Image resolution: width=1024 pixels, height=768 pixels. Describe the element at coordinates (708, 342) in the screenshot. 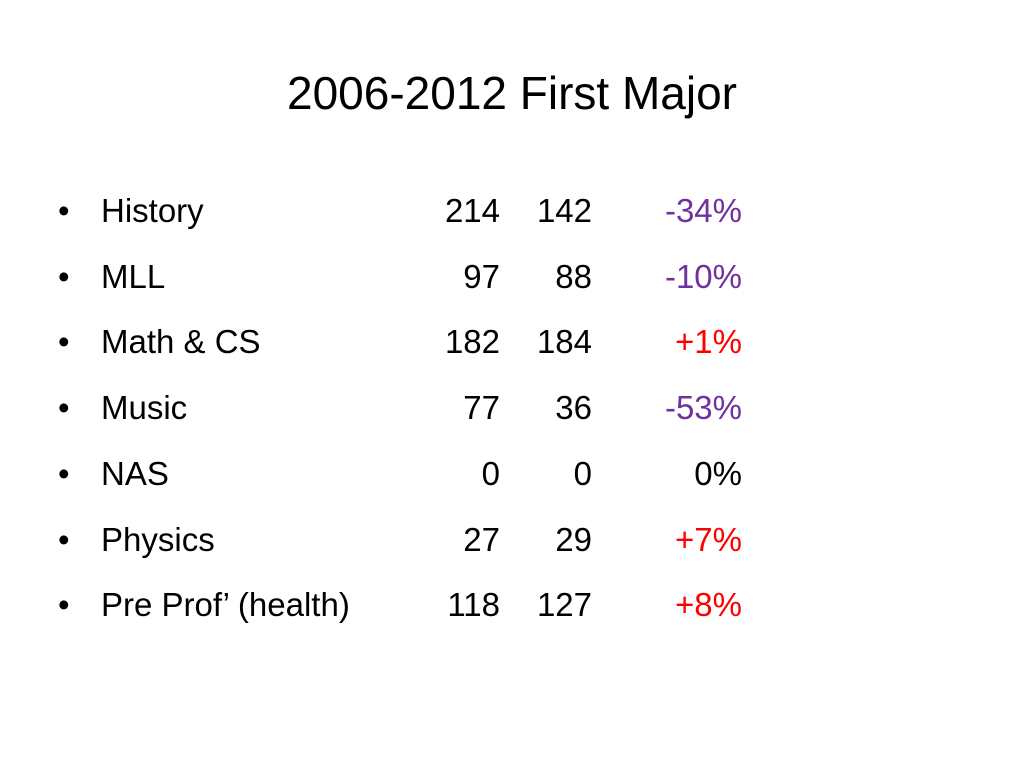

I see `percent-change: +1%` at that location.